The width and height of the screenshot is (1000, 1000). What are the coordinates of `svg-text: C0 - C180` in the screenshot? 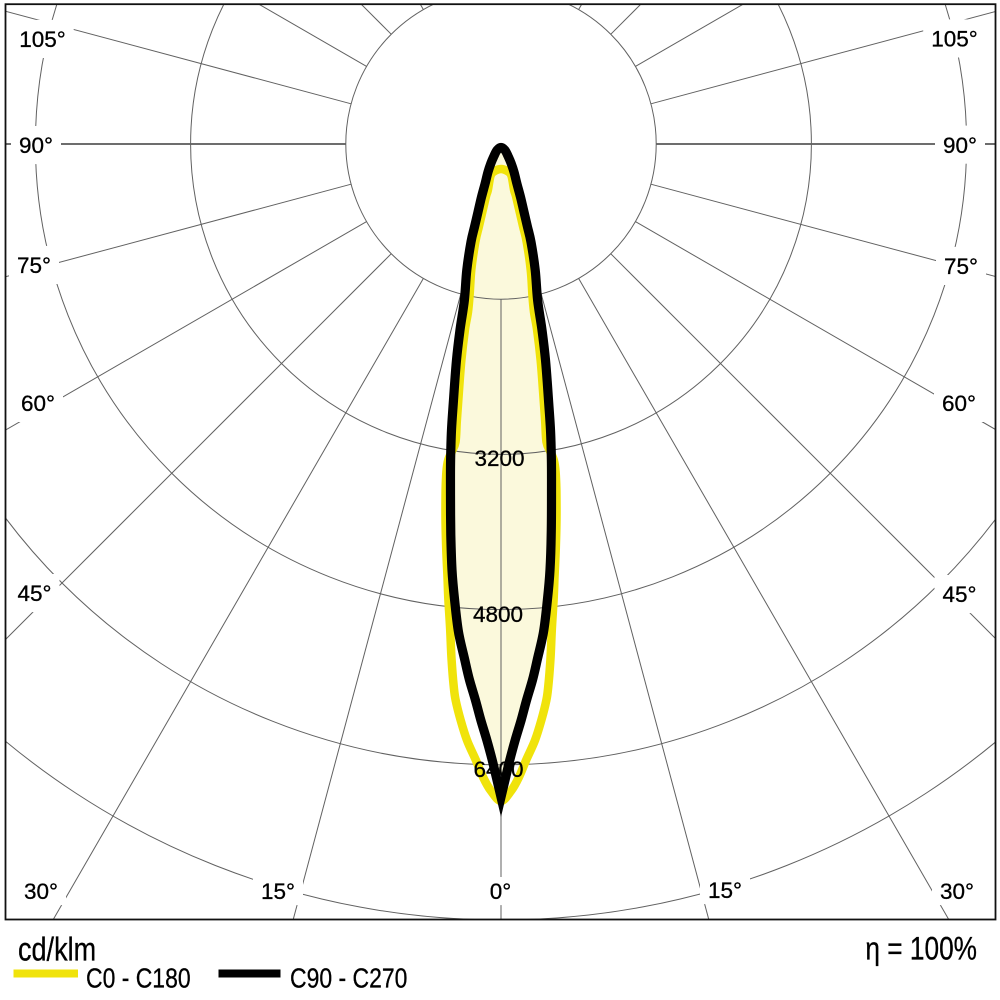 It's located at (138, 978).